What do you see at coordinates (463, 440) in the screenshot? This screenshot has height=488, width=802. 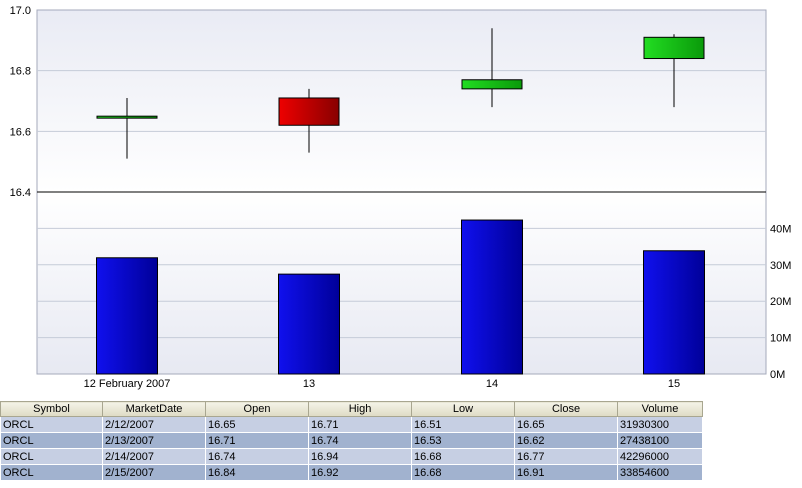 I see `cell-low: 16.53` at bounding box center [463, 440].